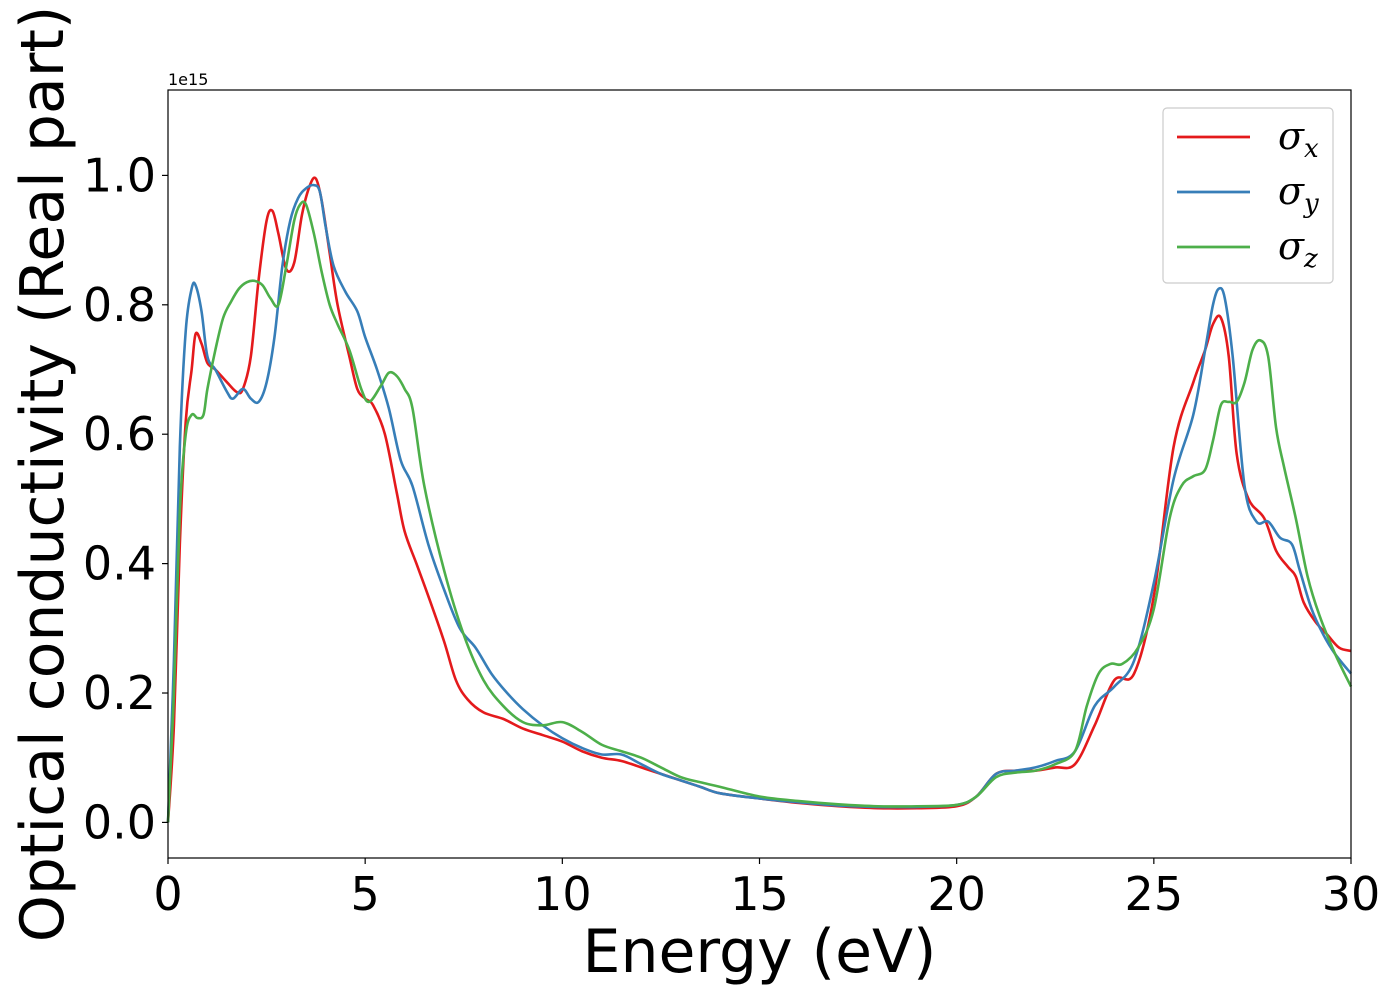 The width and height of the screenshot is (1400, 1000). Describe the element at coordinates (562, 894) in the screenshot. I see `x-tick-label: 10` at that location.